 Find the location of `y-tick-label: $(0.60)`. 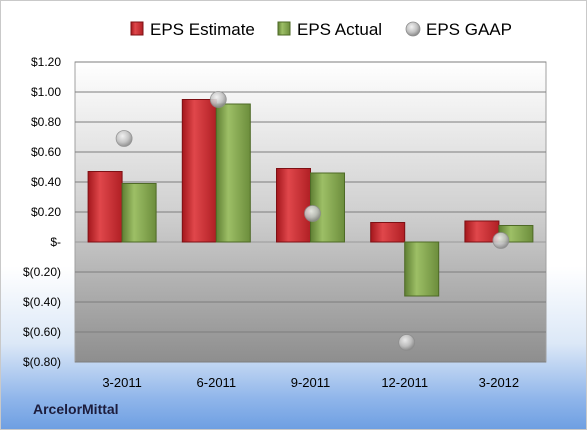

y-tick-label: $(0.60) is located at coordinates (42, 332).